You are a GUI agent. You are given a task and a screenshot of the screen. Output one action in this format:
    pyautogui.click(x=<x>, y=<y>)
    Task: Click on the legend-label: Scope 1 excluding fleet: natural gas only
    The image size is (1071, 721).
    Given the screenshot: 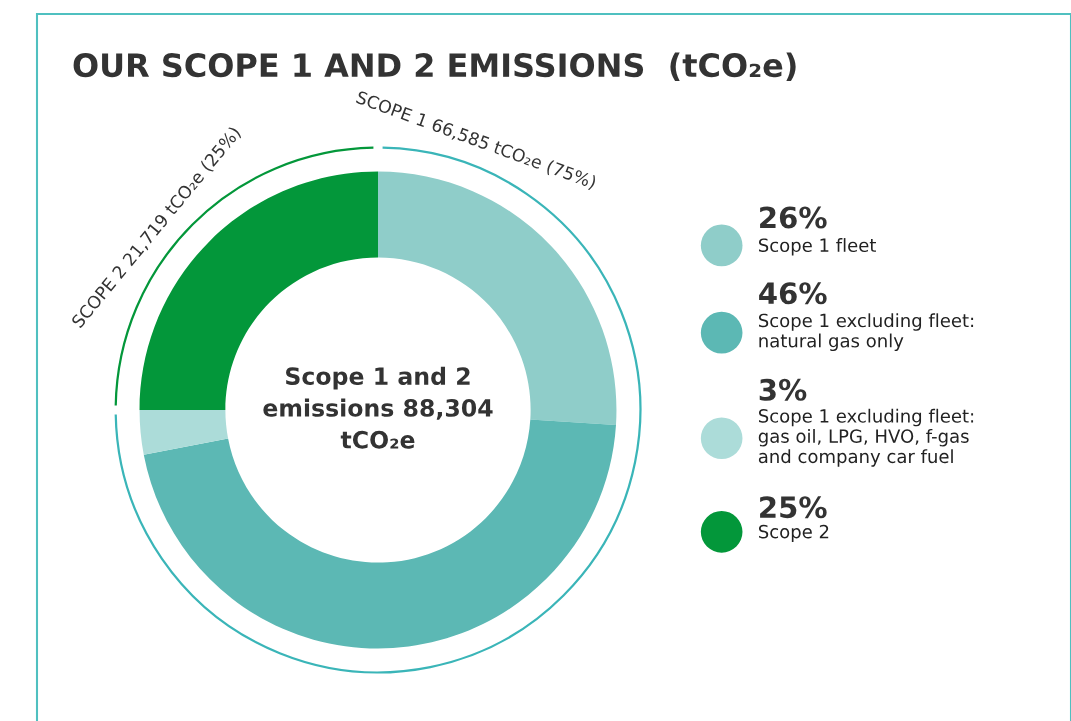 What is the action you would take?
    pyautogui.click(x=866, y=332)
    